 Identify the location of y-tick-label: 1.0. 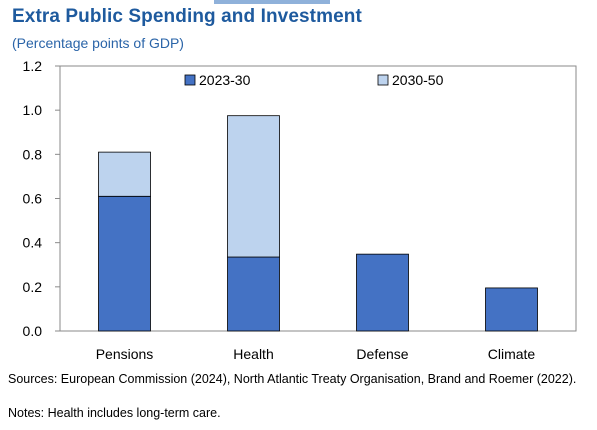
(33, 110).